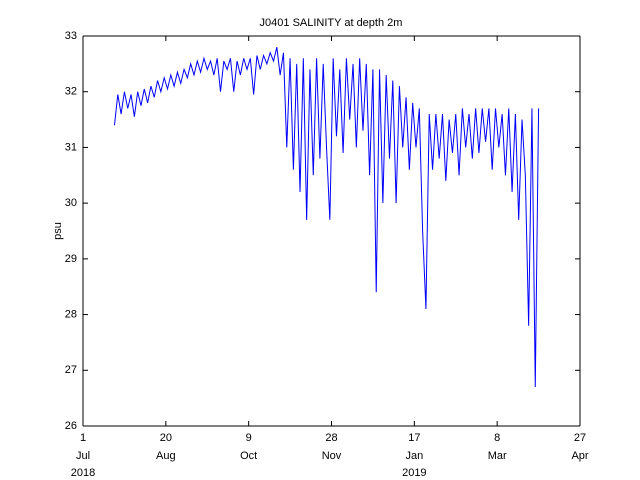 The width and height of the screenshot is (640, 480). Describe the element at coordinates (579, 456) in the screenshot. I see `x-tick-month: Apr` at that location.